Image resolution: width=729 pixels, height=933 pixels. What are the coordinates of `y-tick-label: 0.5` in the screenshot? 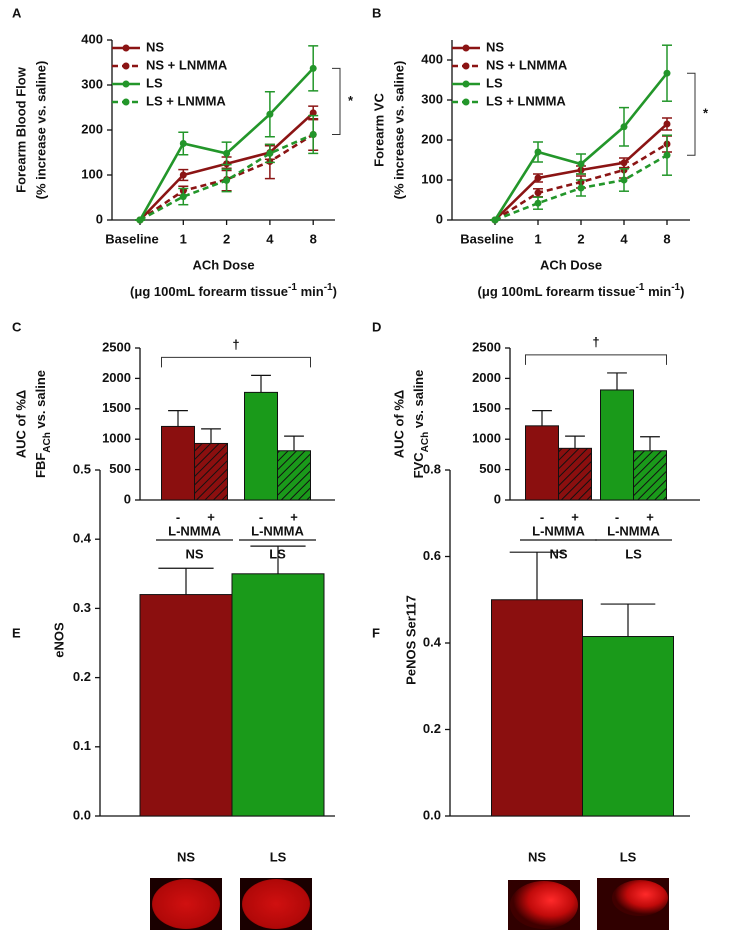 It's located at (82, 468).